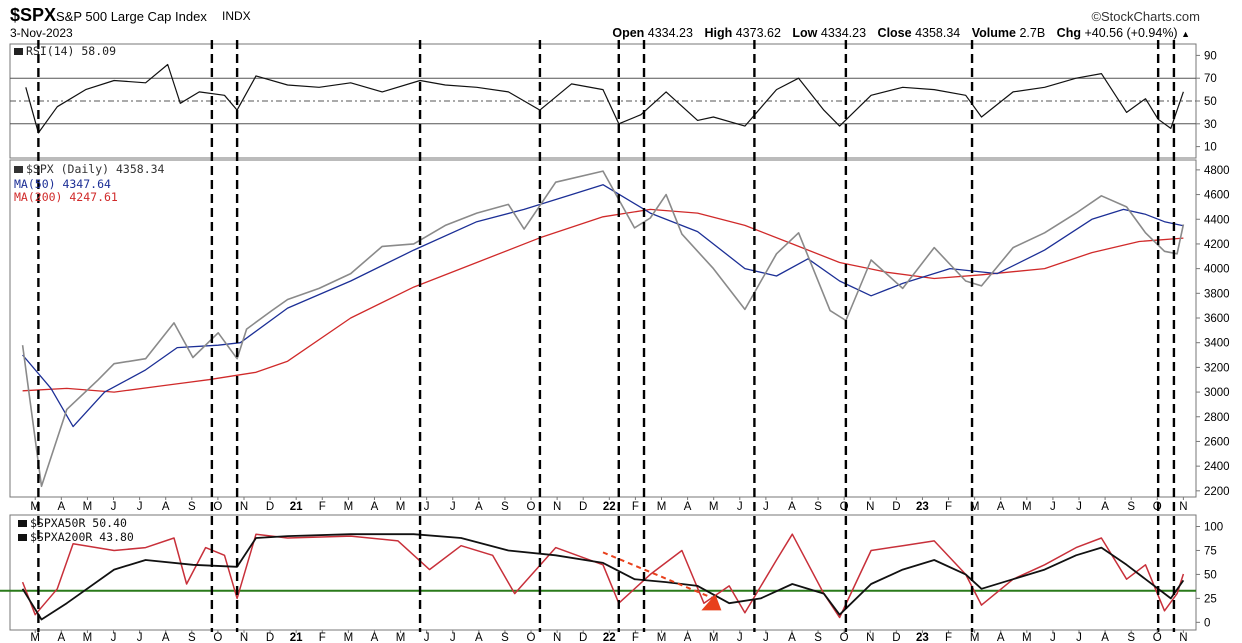 The image size is (1242, 643). What do you see at coordinates (1217, 442) in the screenshot?
I see `y-tick-label: 2600` at bounding box center [1217, 442].